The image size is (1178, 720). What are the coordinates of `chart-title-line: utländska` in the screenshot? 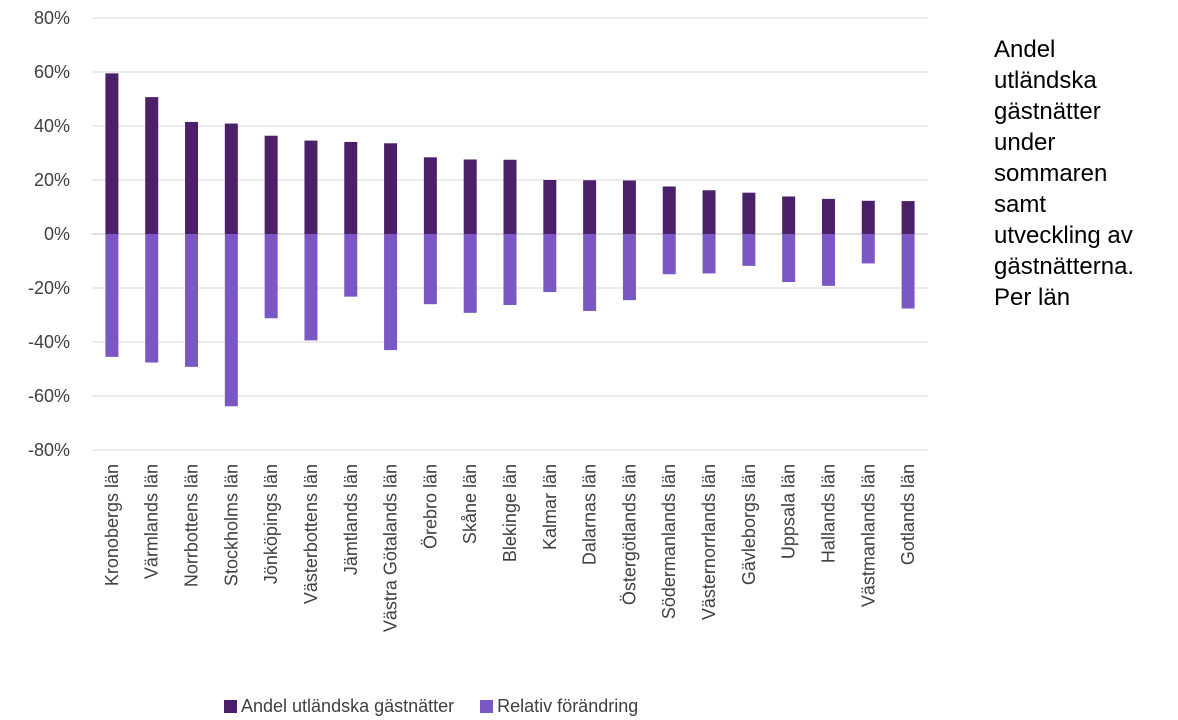 It's located at (1045, 80).